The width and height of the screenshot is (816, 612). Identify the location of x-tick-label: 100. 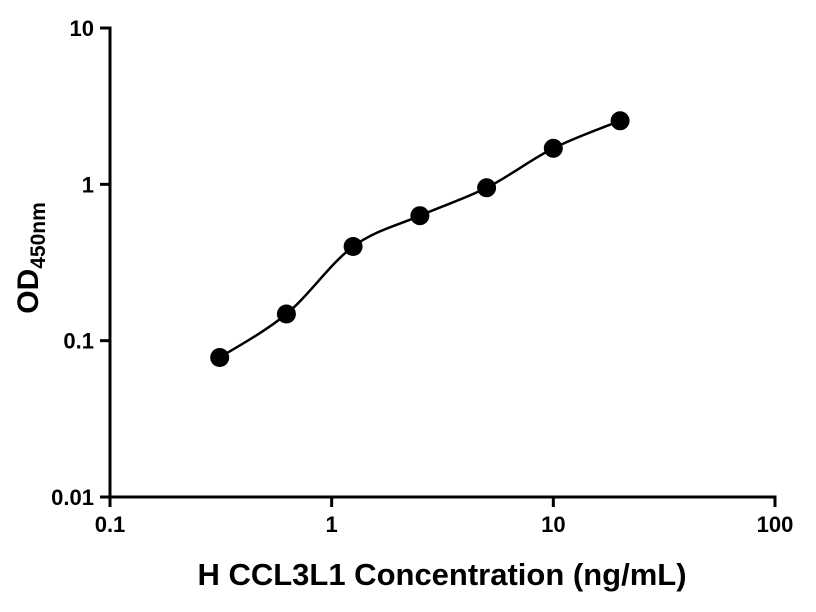
(775, 524).